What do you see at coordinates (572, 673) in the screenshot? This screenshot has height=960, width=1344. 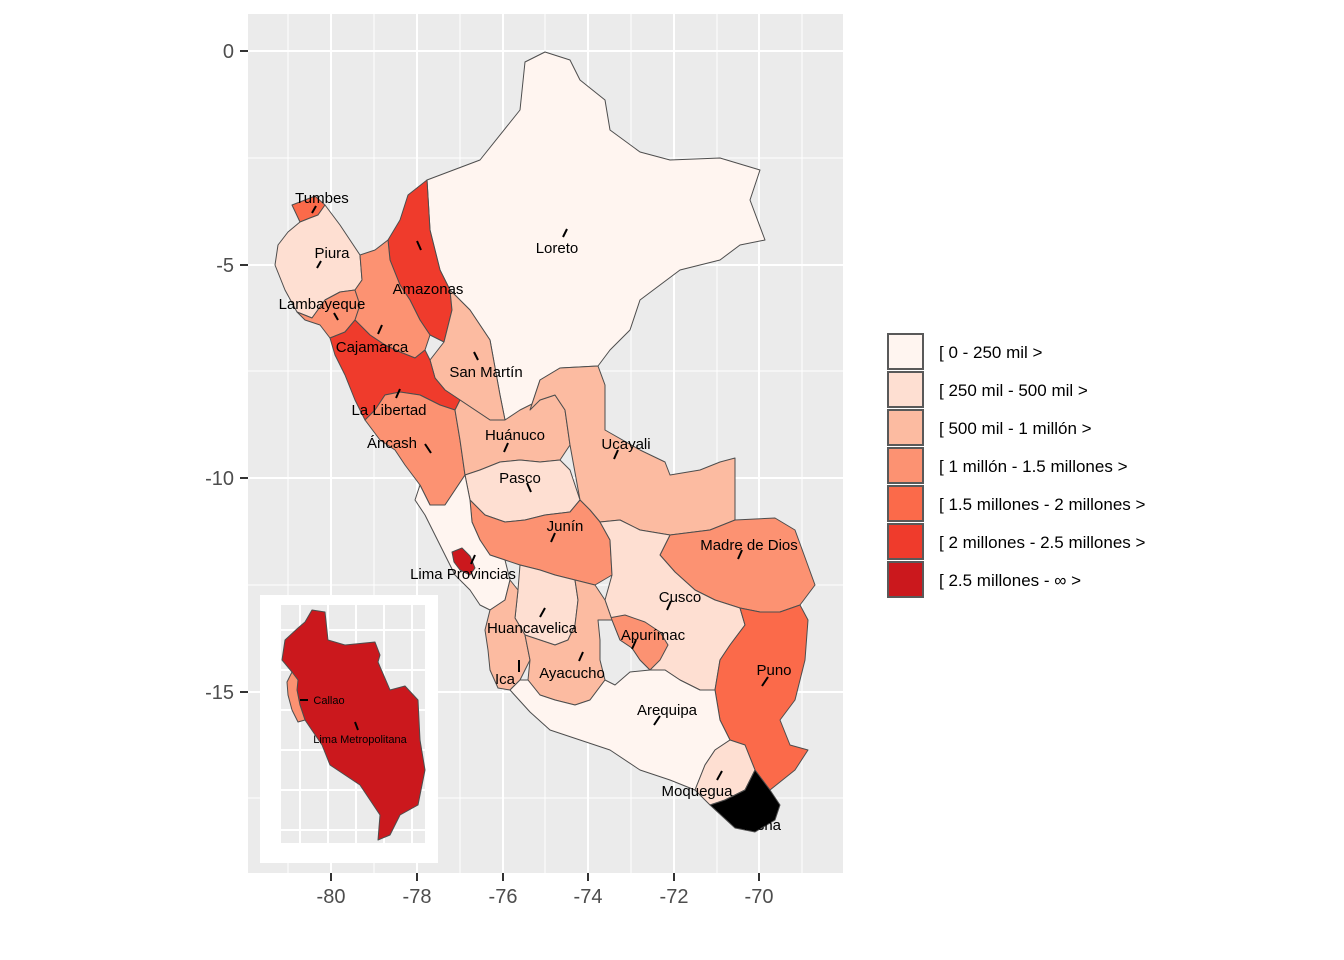 I see `label-ayacucho: Ayacucho` at bounding box center [572, 673].